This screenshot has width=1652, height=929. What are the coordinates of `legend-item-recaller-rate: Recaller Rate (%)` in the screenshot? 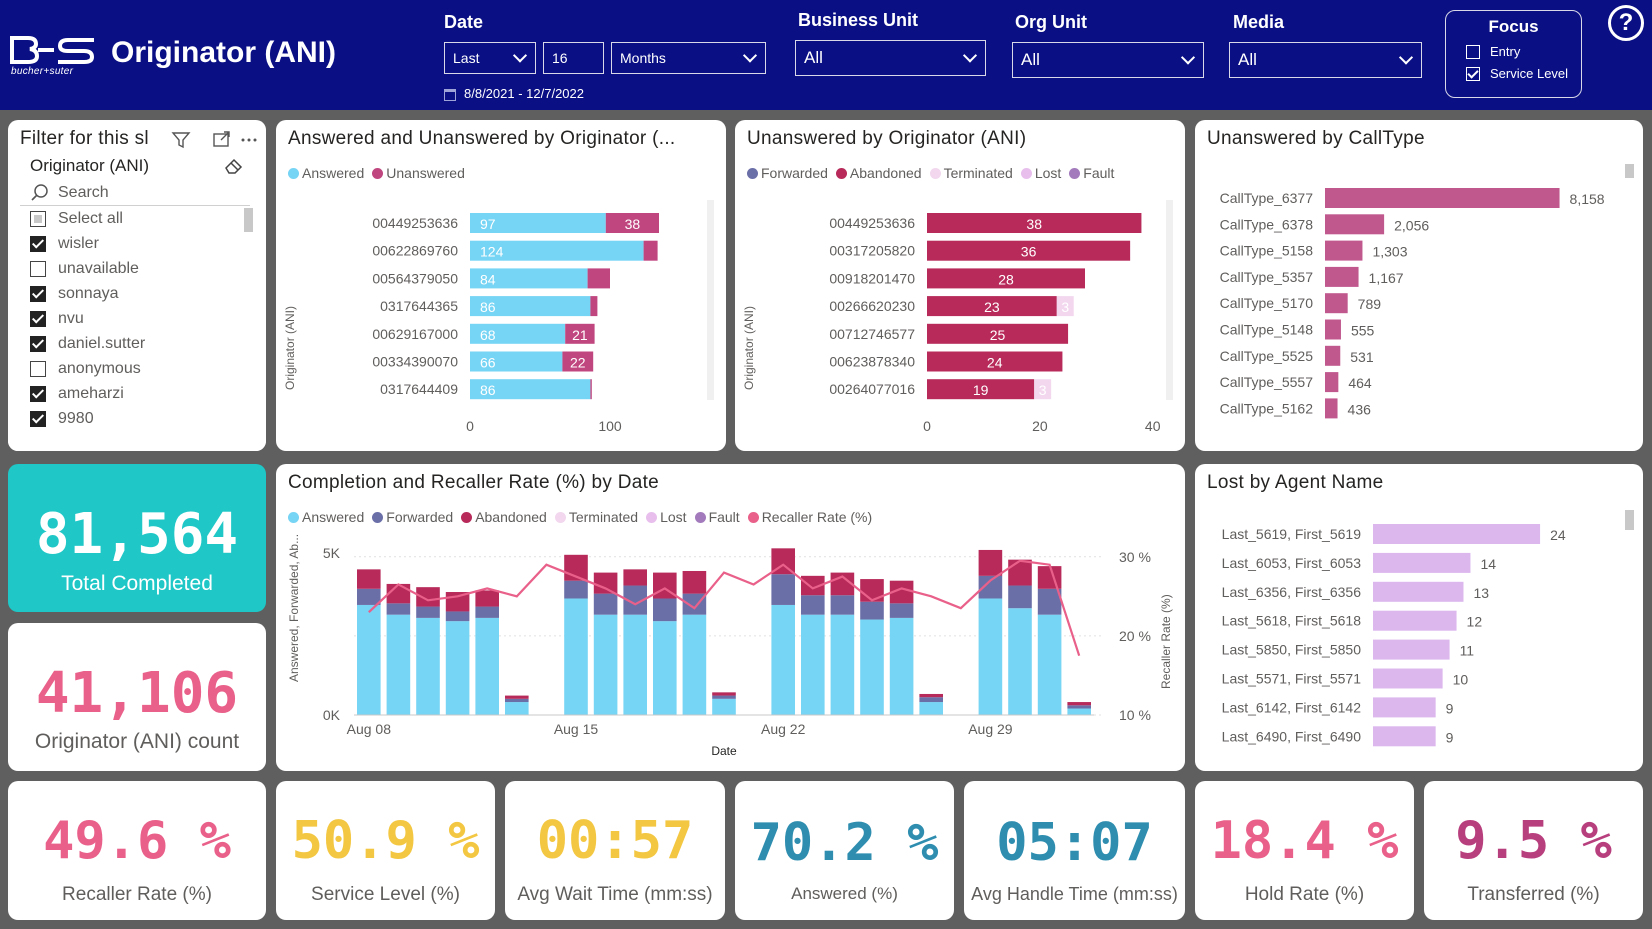 It's located at (809, 517).